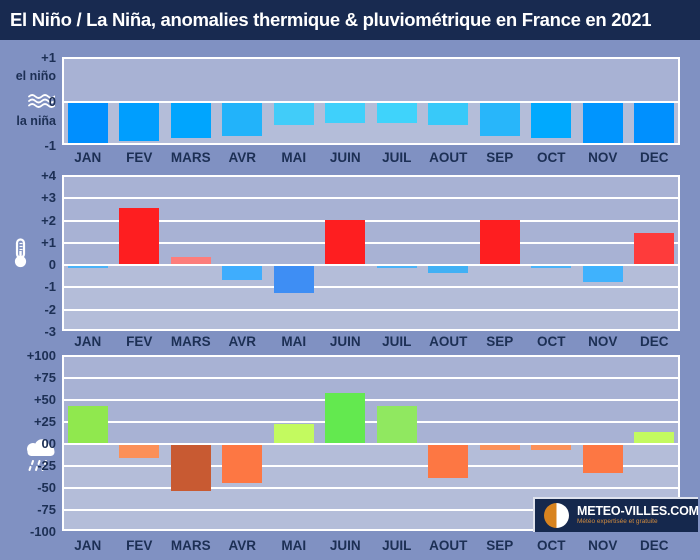 This screenshot has width=700, height=560. Describe the element at coordinates (603, 274) in the screenshot. I see `bar-nov` at that location.